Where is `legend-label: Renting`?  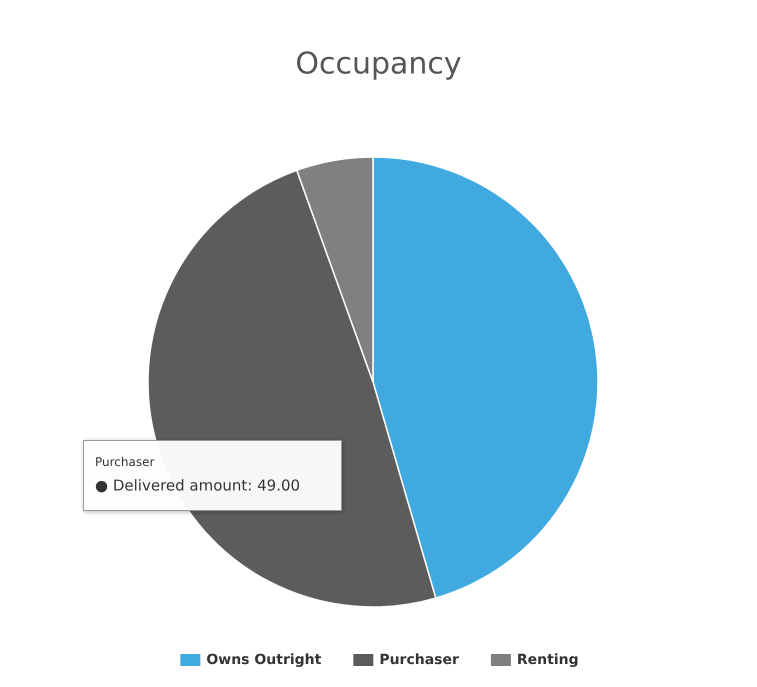 legend-label: Renting is located at coordinates (547, 660).